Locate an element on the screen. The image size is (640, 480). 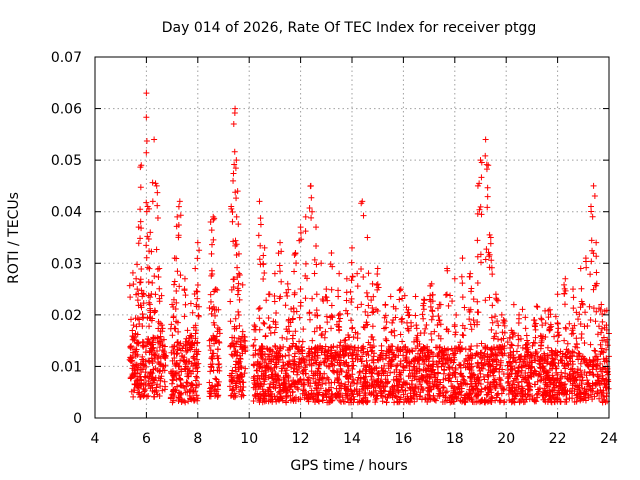
x-tick-label: 8 is located at coordinates (197, 439).